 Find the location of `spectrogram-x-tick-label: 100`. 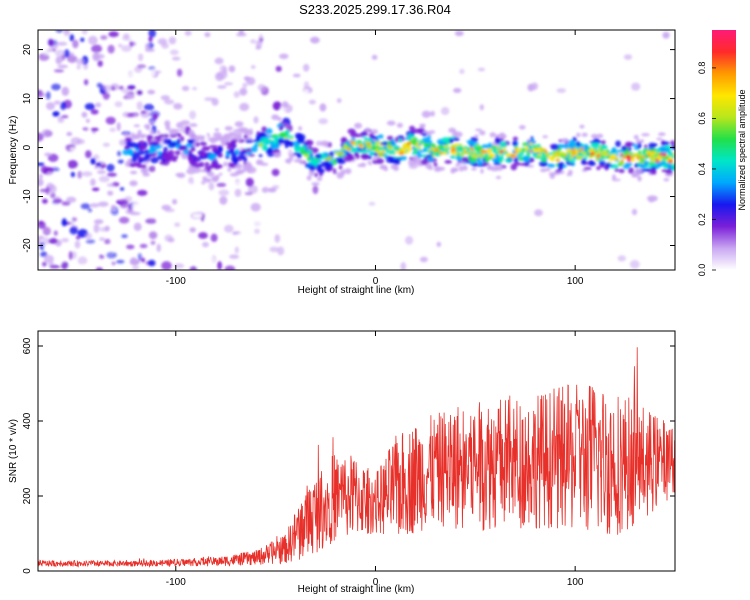

spectrogram-x-tick-label: 100 is located at coordinates (575, 281).